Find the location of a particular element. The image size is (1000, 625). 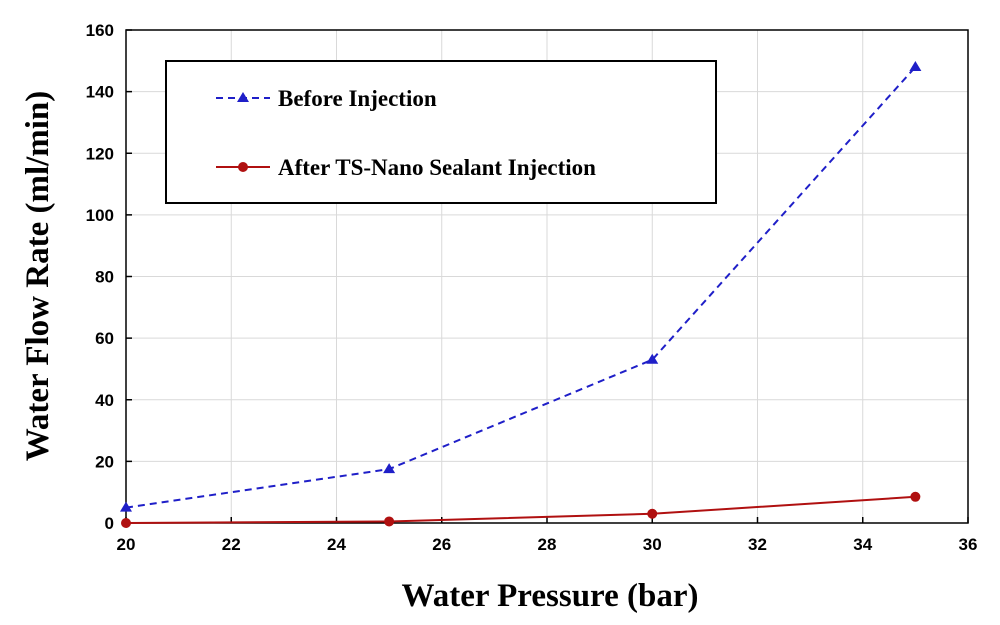

y-tick-label: 60 is located at coordinates (104, 338).